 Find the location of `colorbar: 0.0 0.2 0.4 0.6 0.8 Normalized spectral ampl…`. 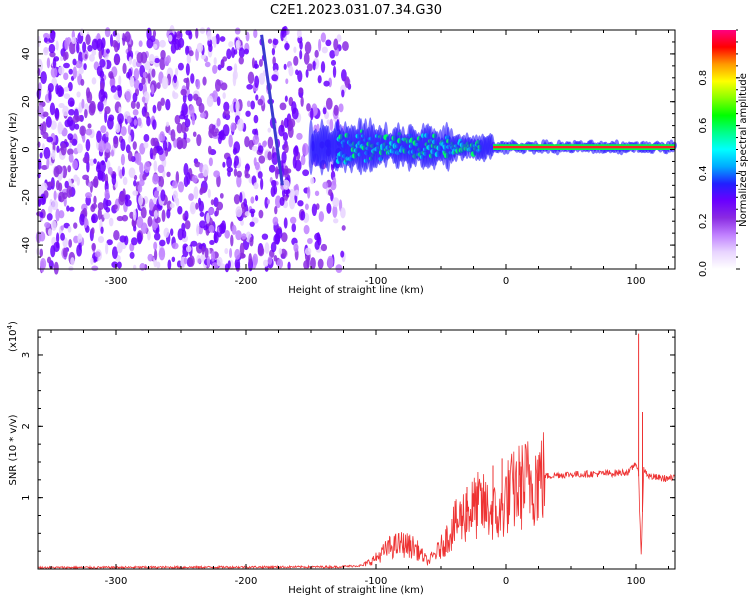

colorbar: 0.0 0.2 0.4 0.6 0.8 Normalized spectral ampl… is located at coordinates (723, 153).